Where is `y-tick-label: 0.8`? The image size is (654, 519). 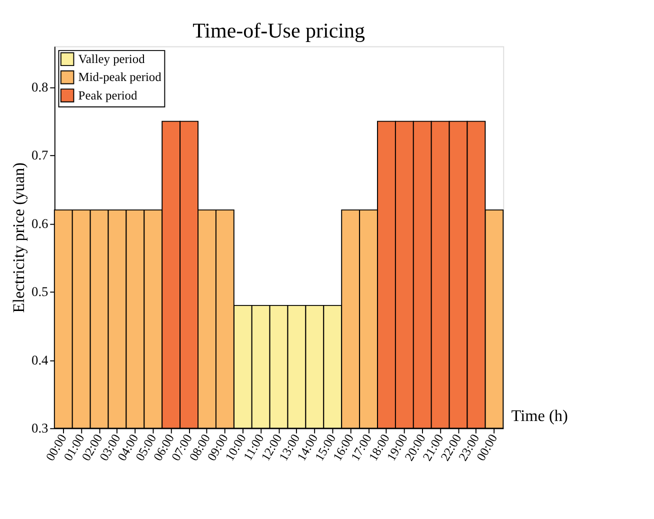
y-tick-label: 0.8 is located at coordinates (40, 86).